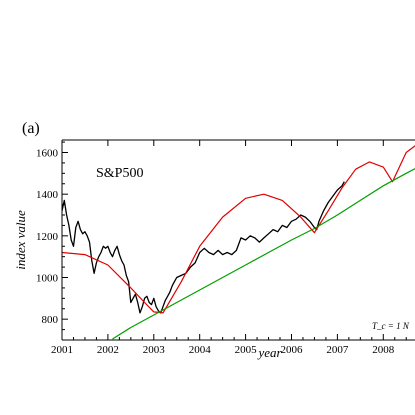  What do you see at coordinates (390, 326) in the screenshot?
I see `critical-time-annotation: T_c = 1 N` at bounding box center [390, 326].